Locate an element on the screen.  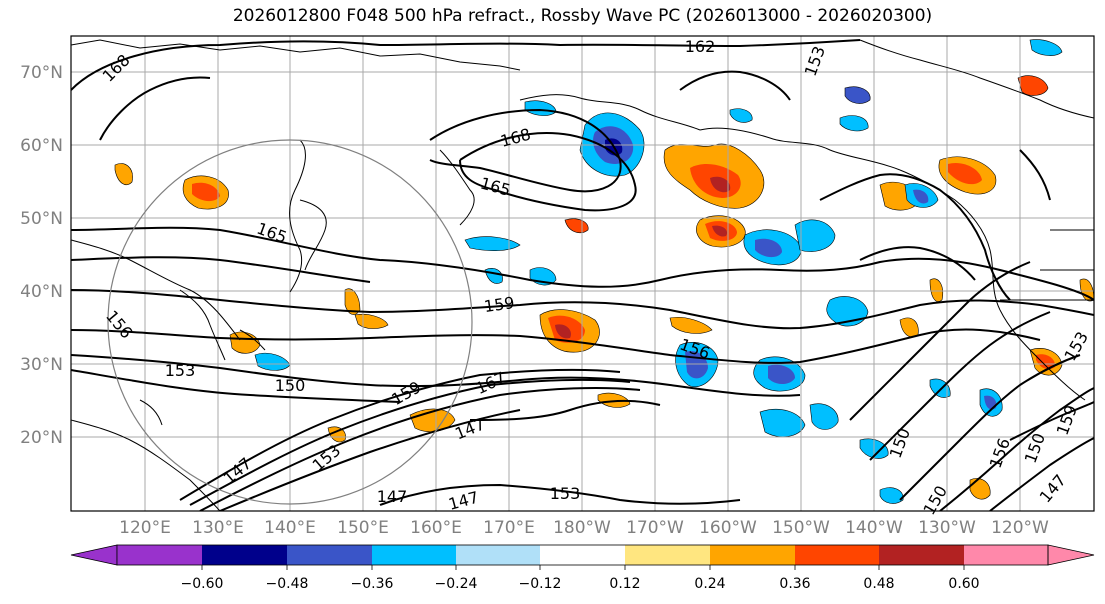
colorbar-tick-label: −0.36 is located at coordinates (372, 584).